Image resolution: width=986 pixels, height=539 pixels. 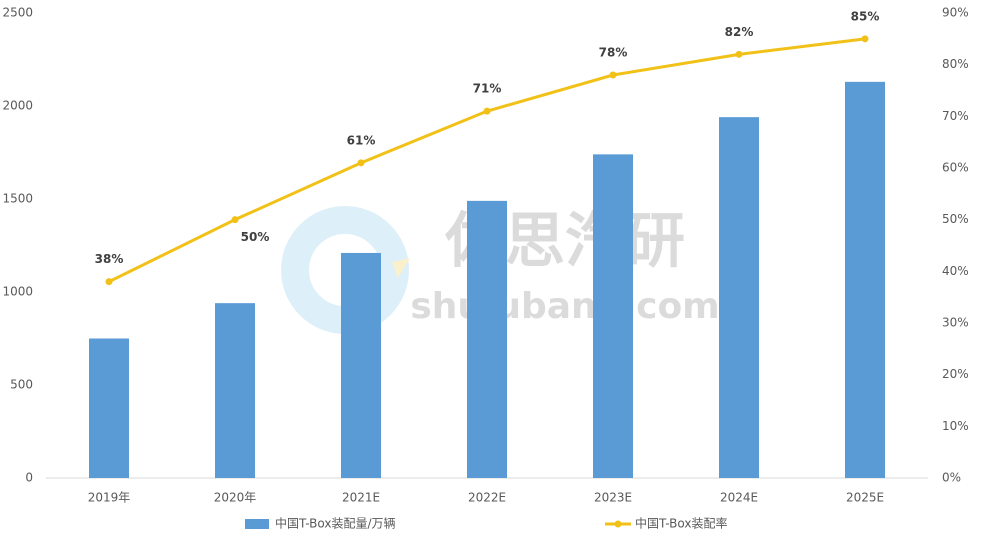 What do you see at coordinates (361, 140) in the screenshot?
I see `value-label: 61%` at bounding box center [361, 140].